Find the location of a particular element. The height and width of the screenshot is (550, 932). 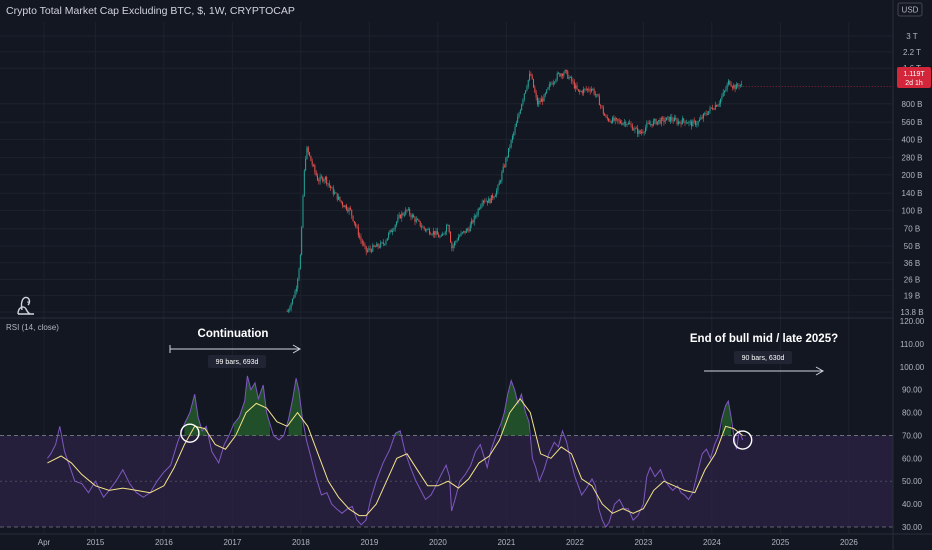

price-tick-label: 19 B is located at coordinates (912, 296).